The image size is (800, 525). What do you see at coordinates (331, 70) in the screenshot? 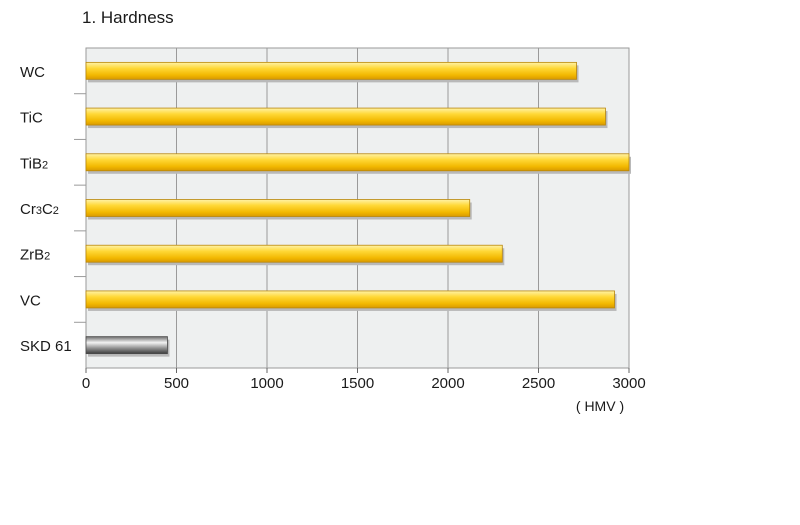
I see `bar-wc` at bounding box center [331, 70].